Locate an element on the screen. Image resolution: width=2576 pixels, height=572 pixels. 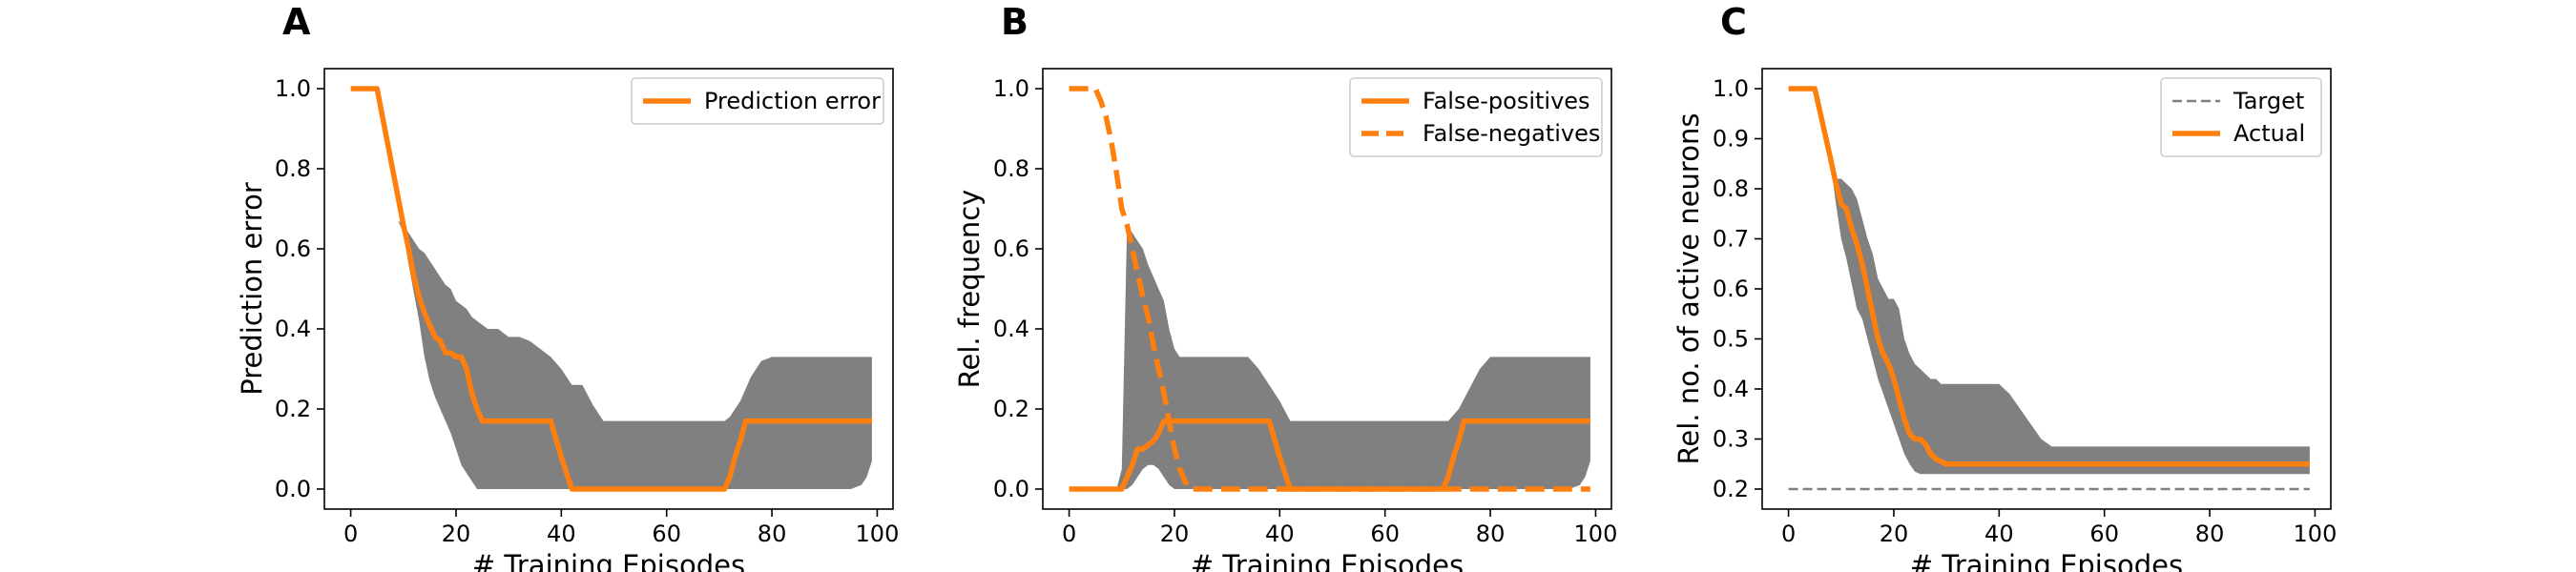
panel-c-xlabel: # Training Episodes is located at coordinates (2046, 560).